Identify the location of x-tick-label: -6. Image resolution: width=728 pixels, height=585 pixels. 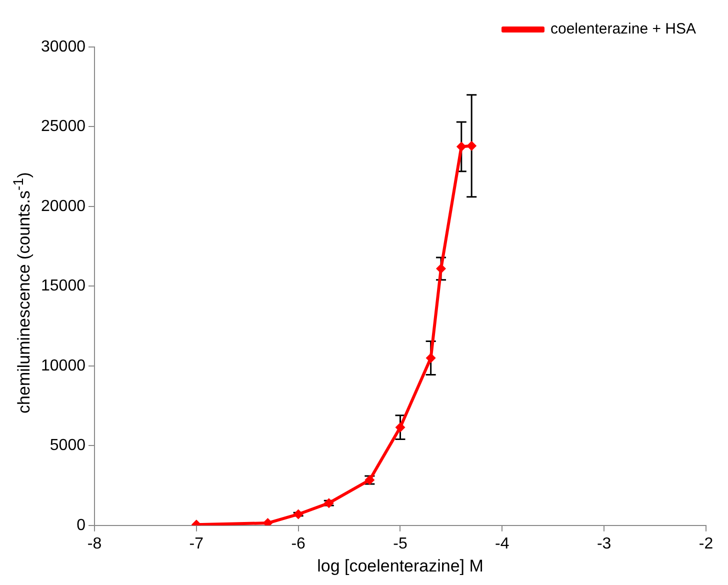
(298, 543).